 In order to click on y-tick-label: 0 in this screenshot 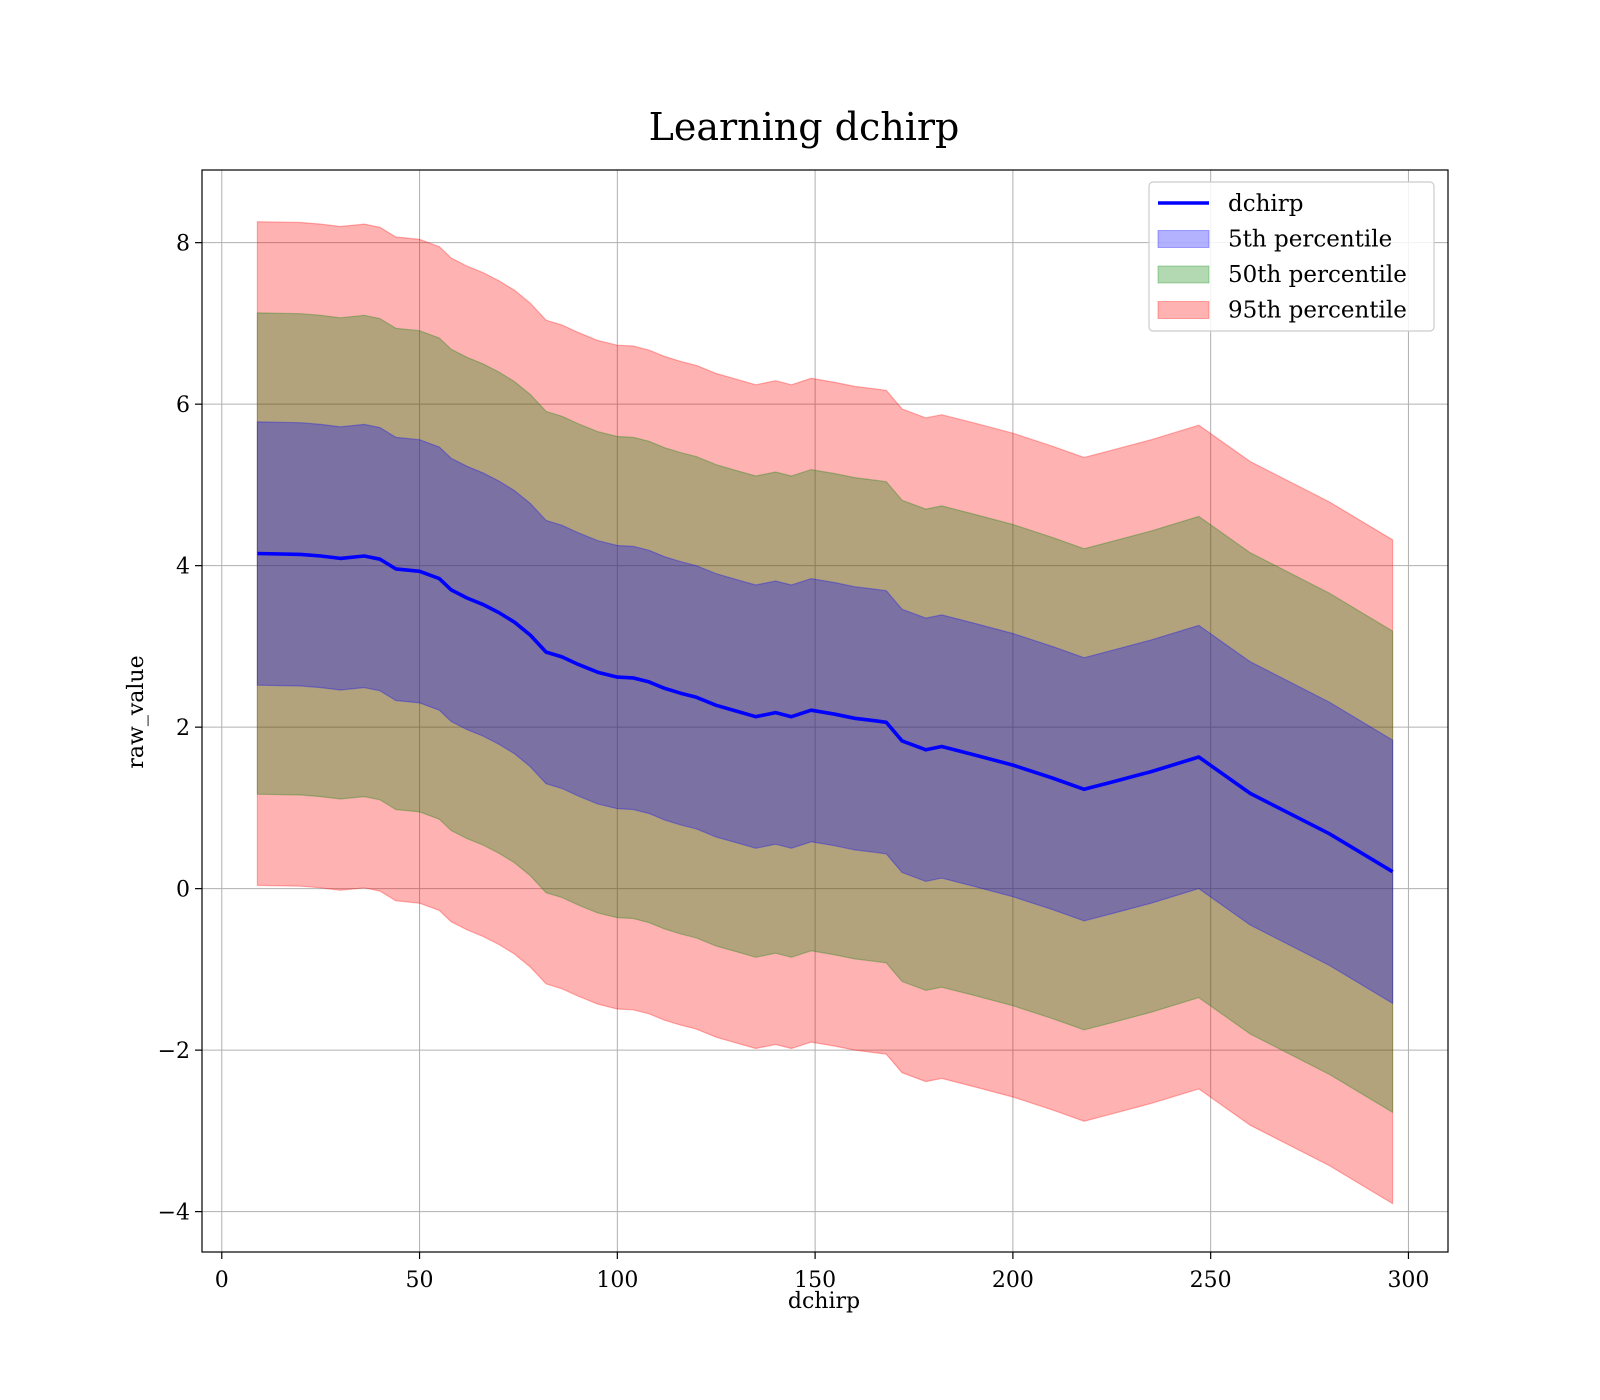, I will do `click(183, 890)`.